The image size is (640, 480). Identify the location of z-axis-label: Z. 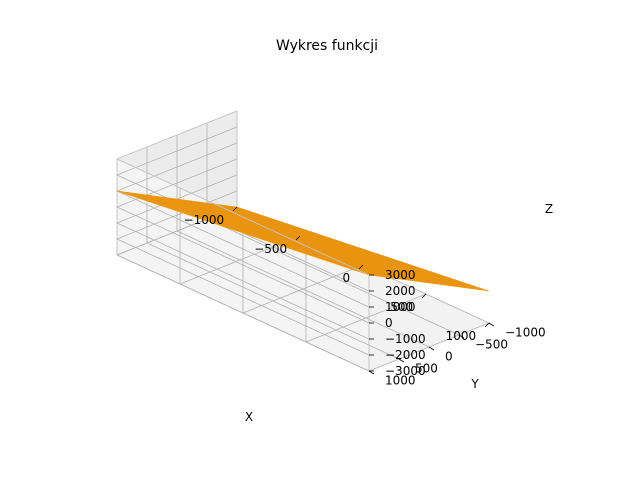
(549, 209).